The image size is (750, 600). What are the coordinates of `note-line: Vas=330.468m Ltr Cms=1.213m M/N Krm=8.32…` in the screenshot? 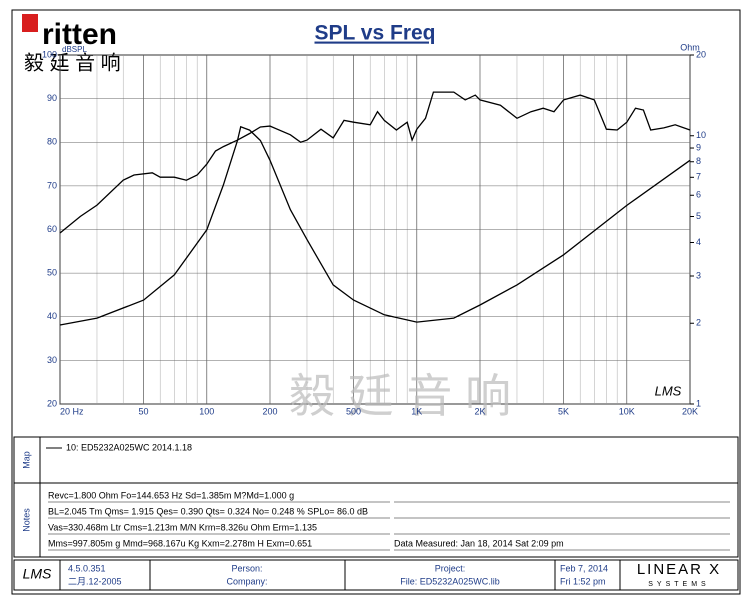 It's located at (182, 527).